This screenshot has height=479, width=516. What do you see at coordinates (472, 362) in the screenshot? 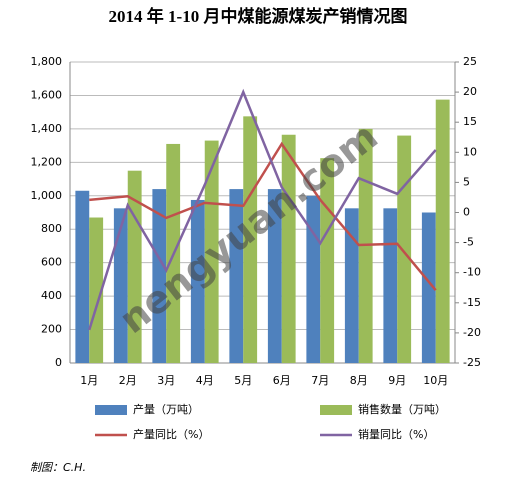
I see `y2-tick-label: -25` at bounding box center [472, 362].